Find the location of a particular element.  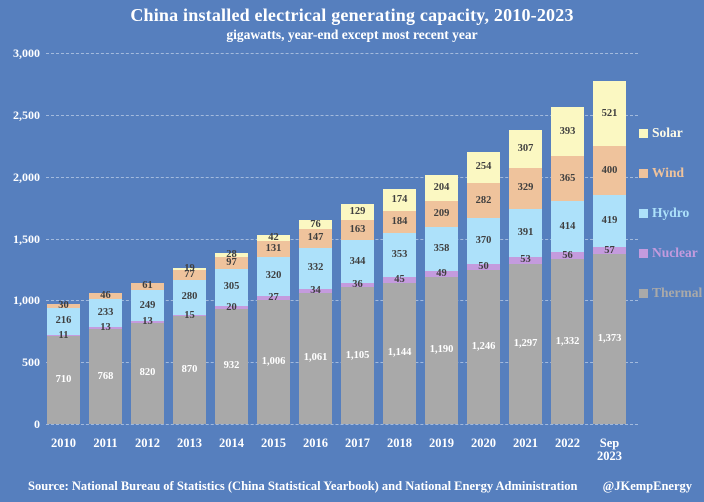

value-label: 254 is located at coordinates (483, 167).